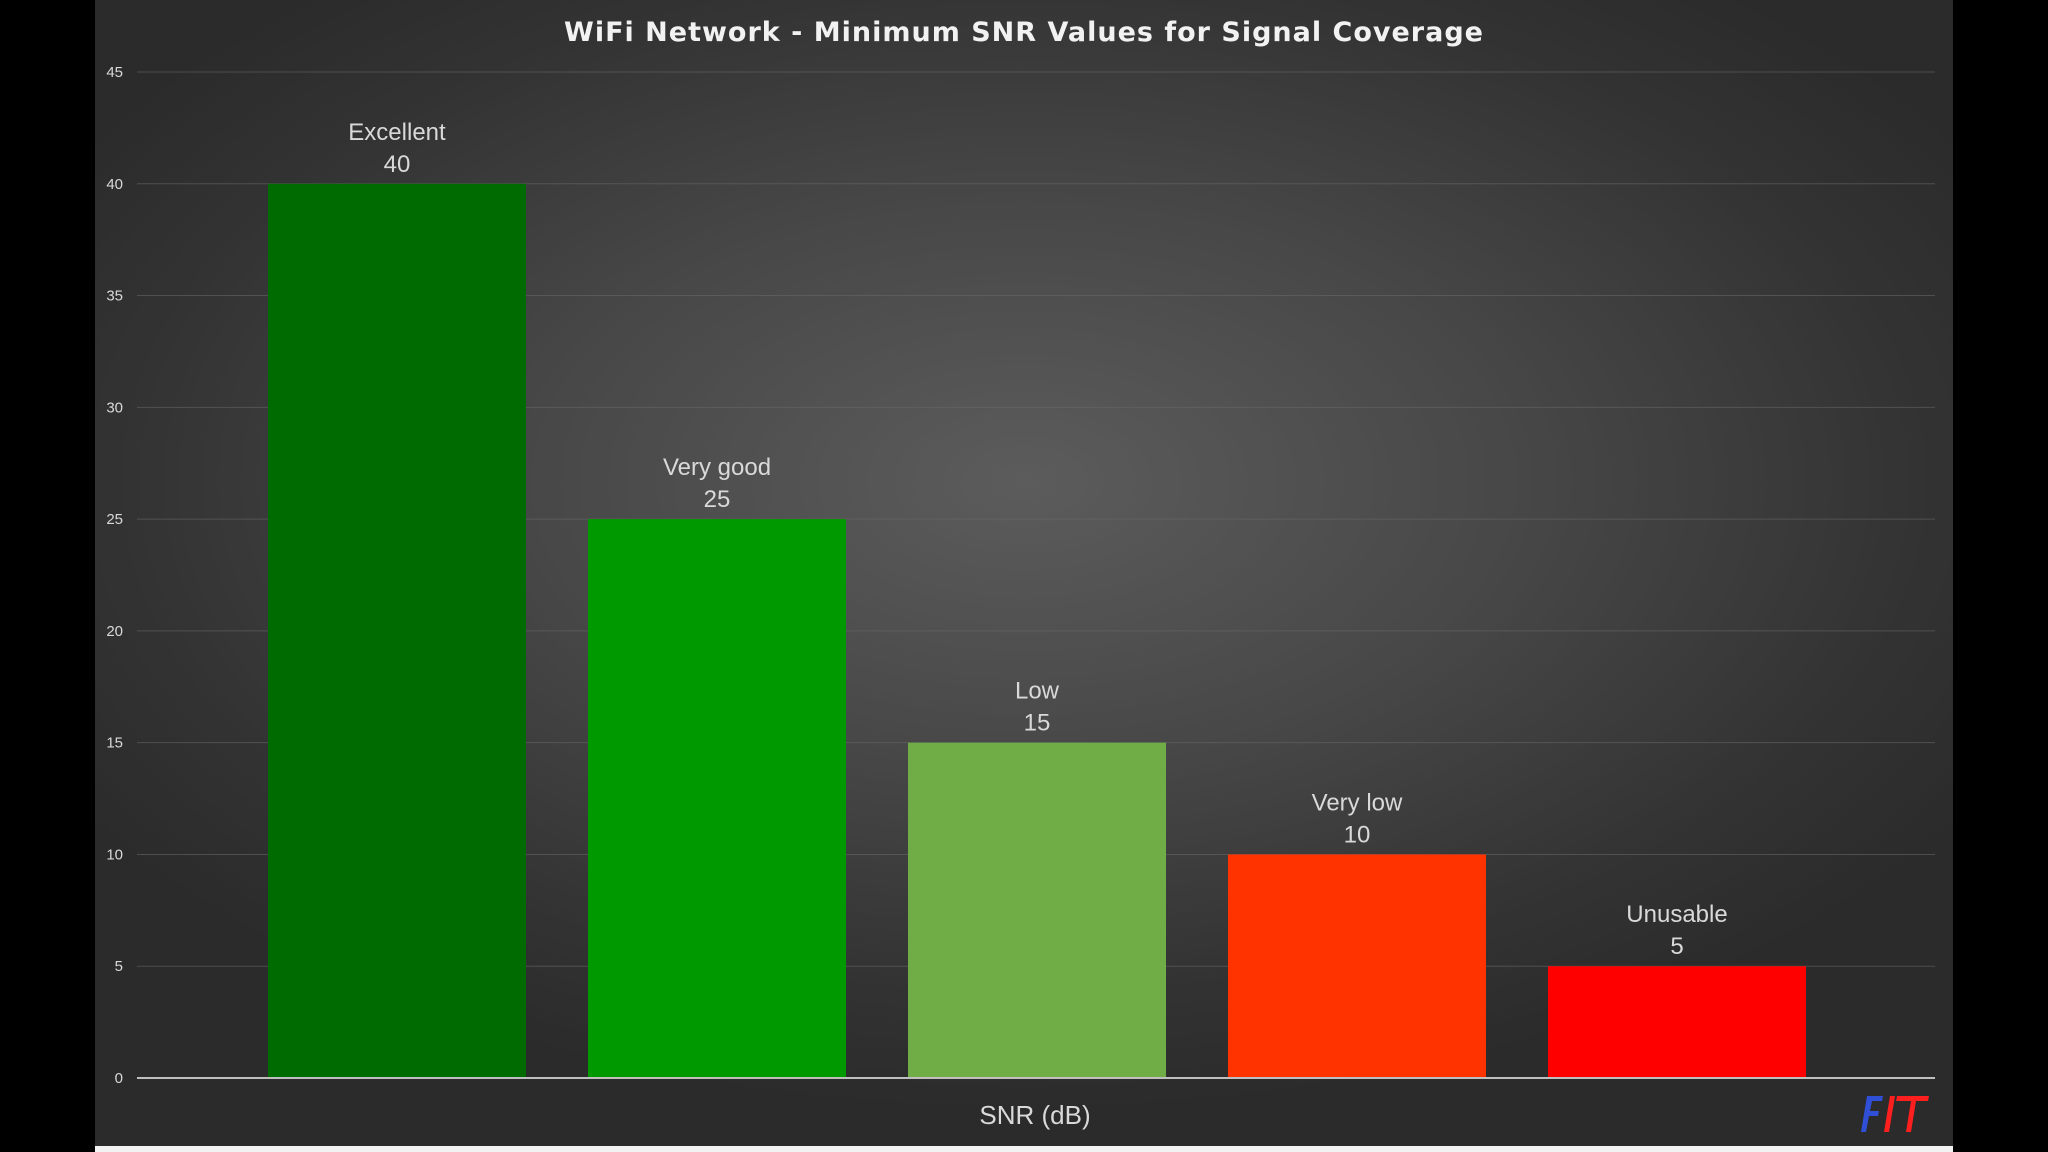 The width and height of the screenshot is (2048, 1152). What do you see at coordinates (1357, 966) in the screenshot?
I see `bar-very-low` at bounding box center [1357, 966].